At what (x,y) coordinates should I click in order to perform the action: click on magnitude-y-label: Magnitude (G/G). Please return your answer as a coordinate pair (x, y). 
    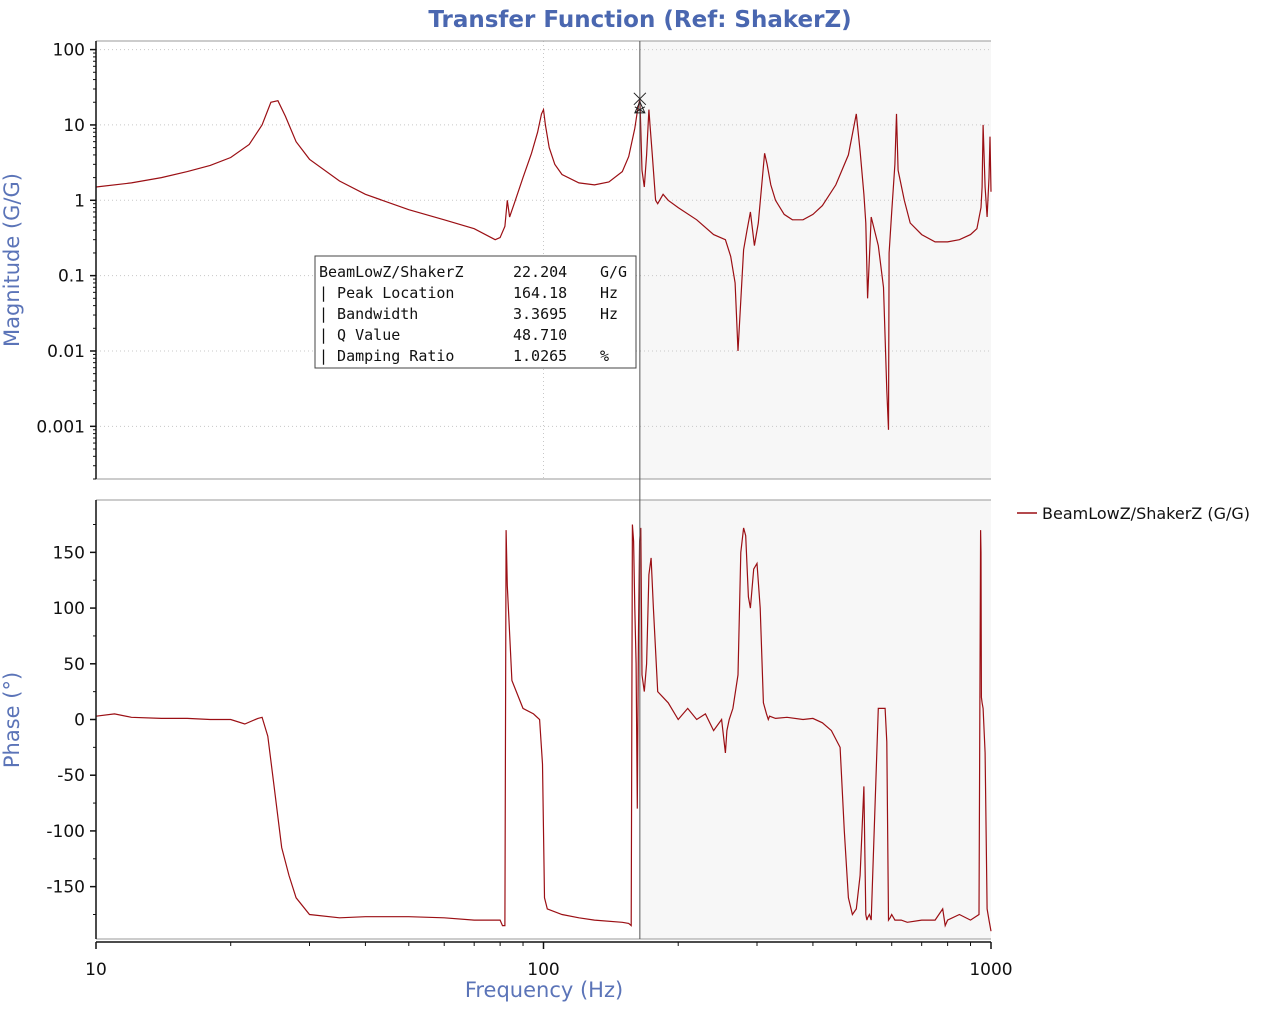
    Looking at the image, I should click on (12, 260).